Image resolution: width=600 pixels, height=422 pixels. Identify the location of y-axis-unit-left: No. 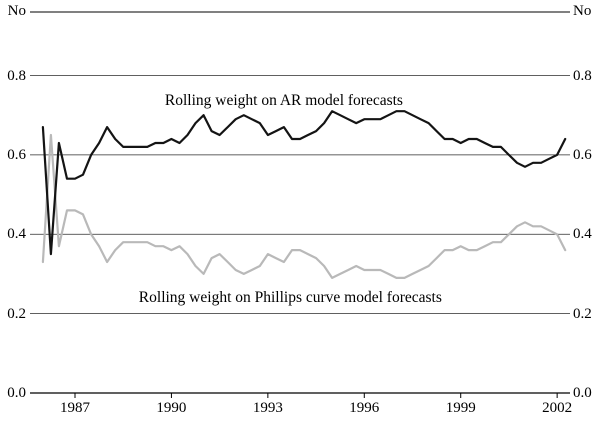
(16, 11).